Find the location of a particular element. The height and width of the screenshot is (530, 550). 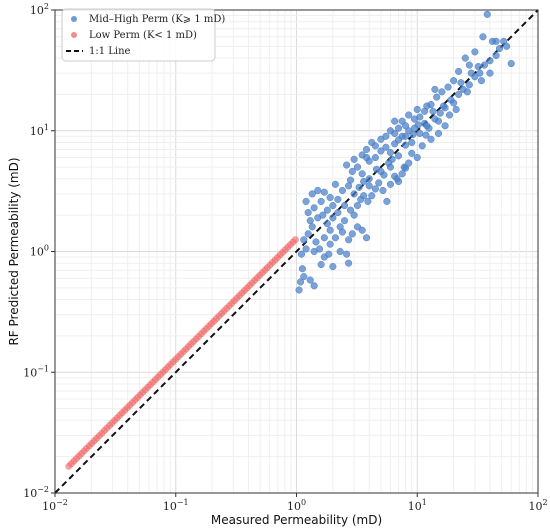

x-axis-label: Measured Permeability (mD) is located at coordinates (296, 520).